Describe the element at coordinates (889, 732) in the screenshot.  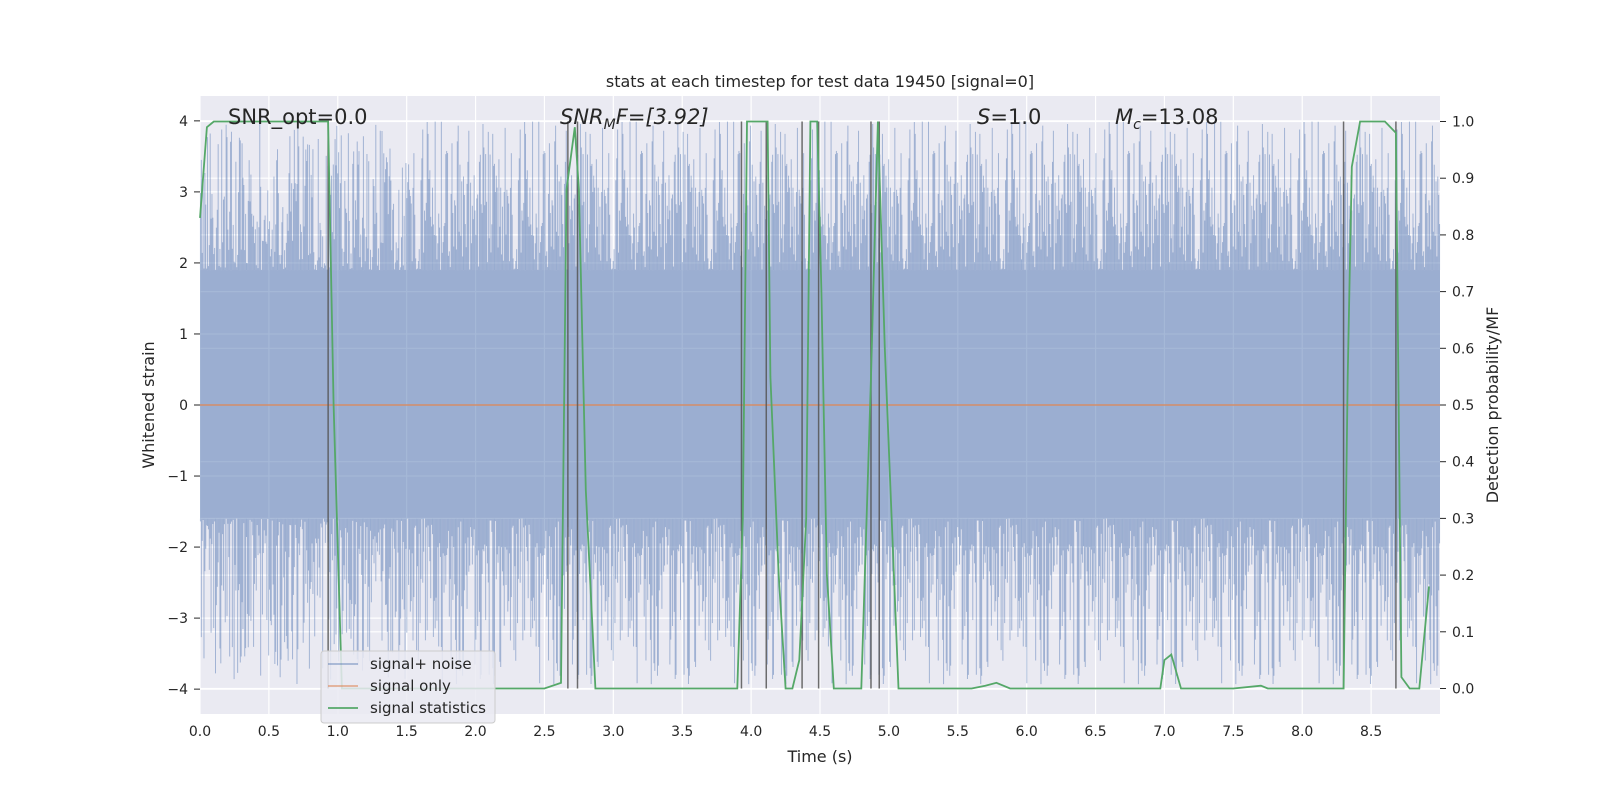
I see `x-tick-label: 5.0` at that location.